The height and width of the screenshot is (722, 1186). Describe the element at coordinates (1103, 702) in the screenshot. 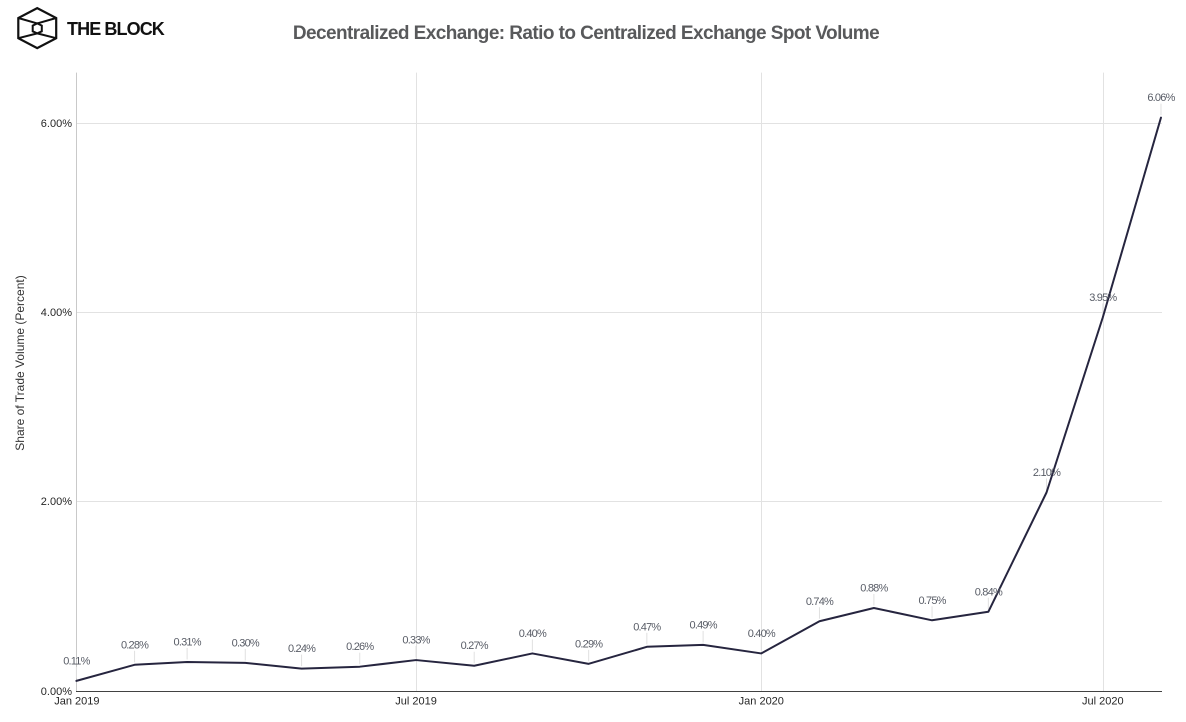

I see `svg-text: Jul 2020` at that location.